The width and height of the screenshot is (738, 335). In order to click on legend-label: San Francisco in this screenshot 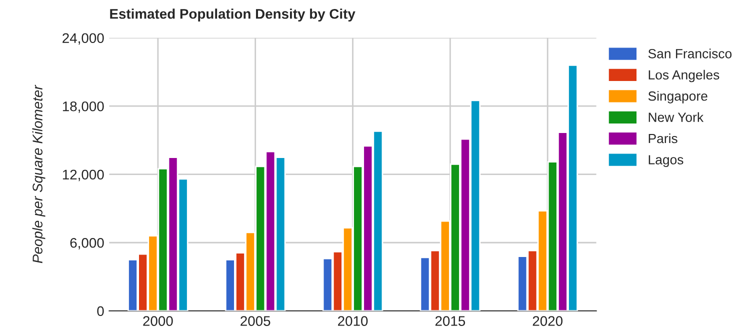, I will do `click(690, 53)`.